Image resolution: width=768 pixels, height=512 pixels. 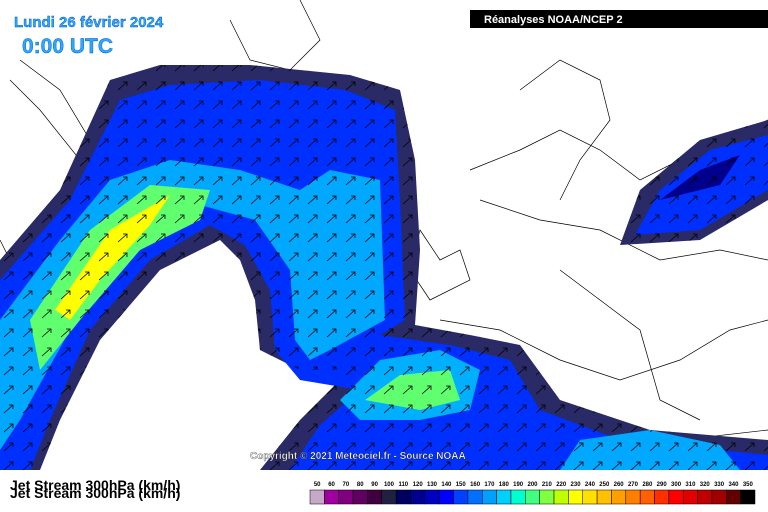 What do you see at coordinates (748, 485) in the screenshot?
I see `legend-label: 350` at bounding box center [748, 485].